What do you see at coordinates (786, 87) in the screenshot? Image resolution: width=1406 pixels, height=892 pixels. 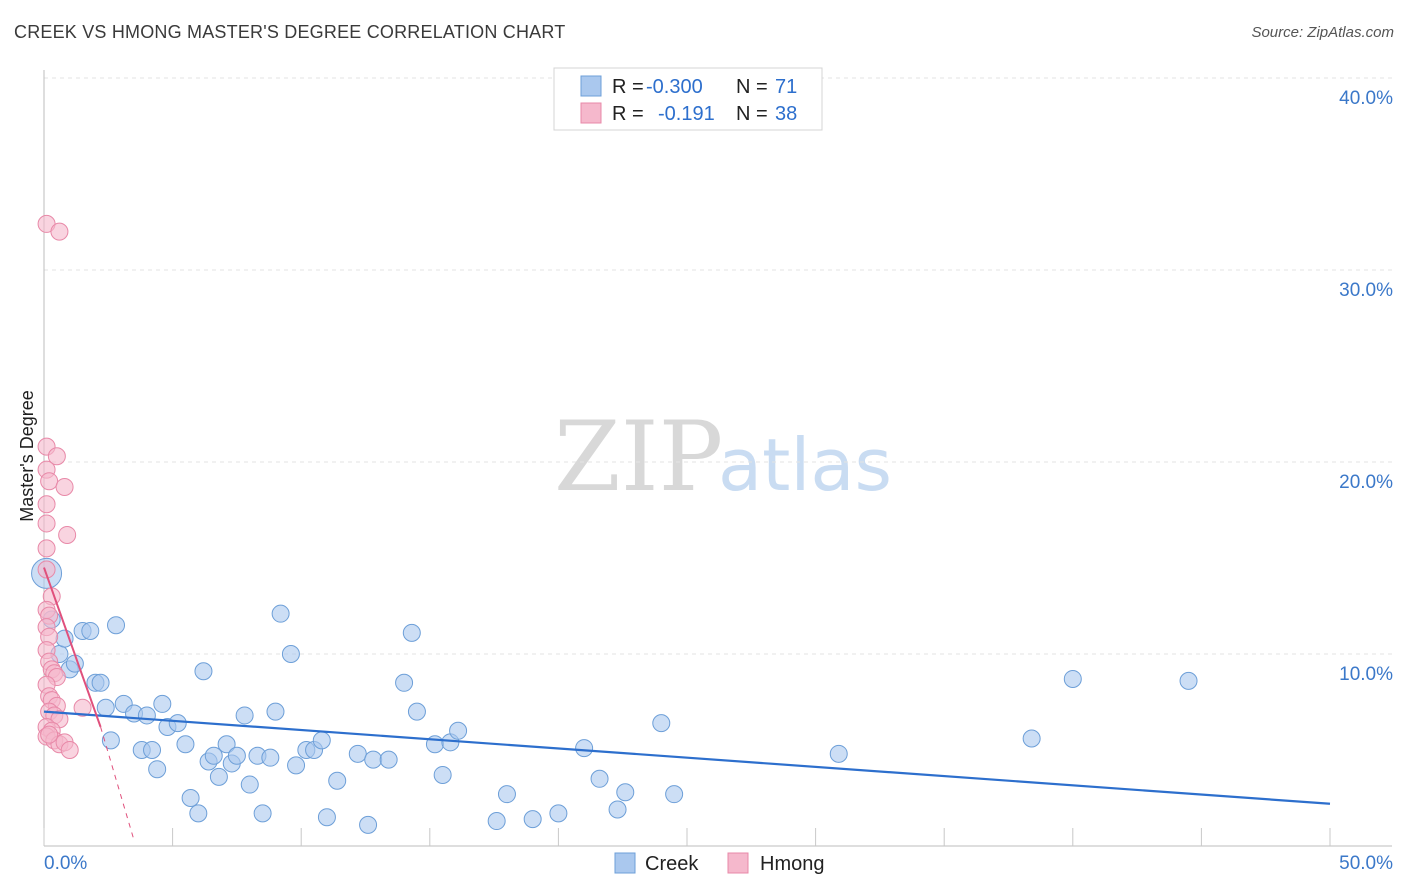 I see `legend-n-value-creek: 71` at bounding box center [786, 87].